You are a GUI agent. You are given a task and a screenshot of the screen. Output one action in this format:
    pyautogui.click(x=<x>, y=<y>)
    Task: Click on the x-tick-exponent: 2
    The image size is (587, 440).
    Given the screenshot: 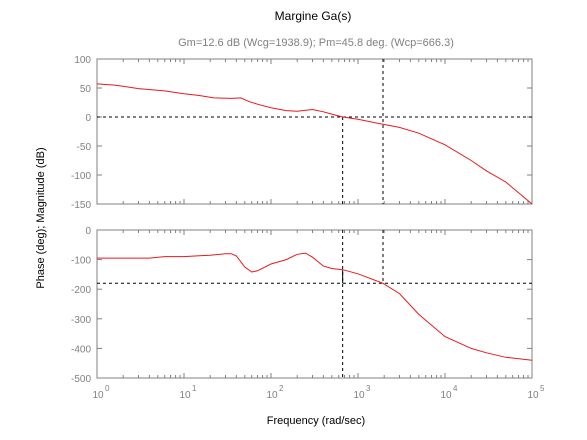 What is the action you would take?
    pyautogui.click(x=281, y=388)
    